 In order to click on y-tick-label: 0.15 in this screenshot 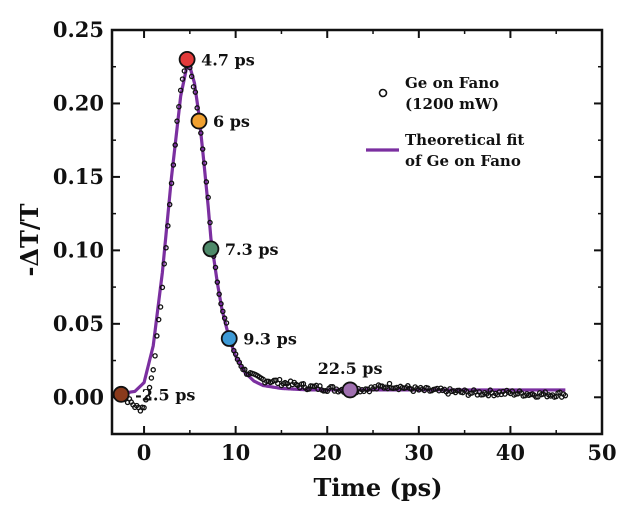, I will do `click(78, 176)`.